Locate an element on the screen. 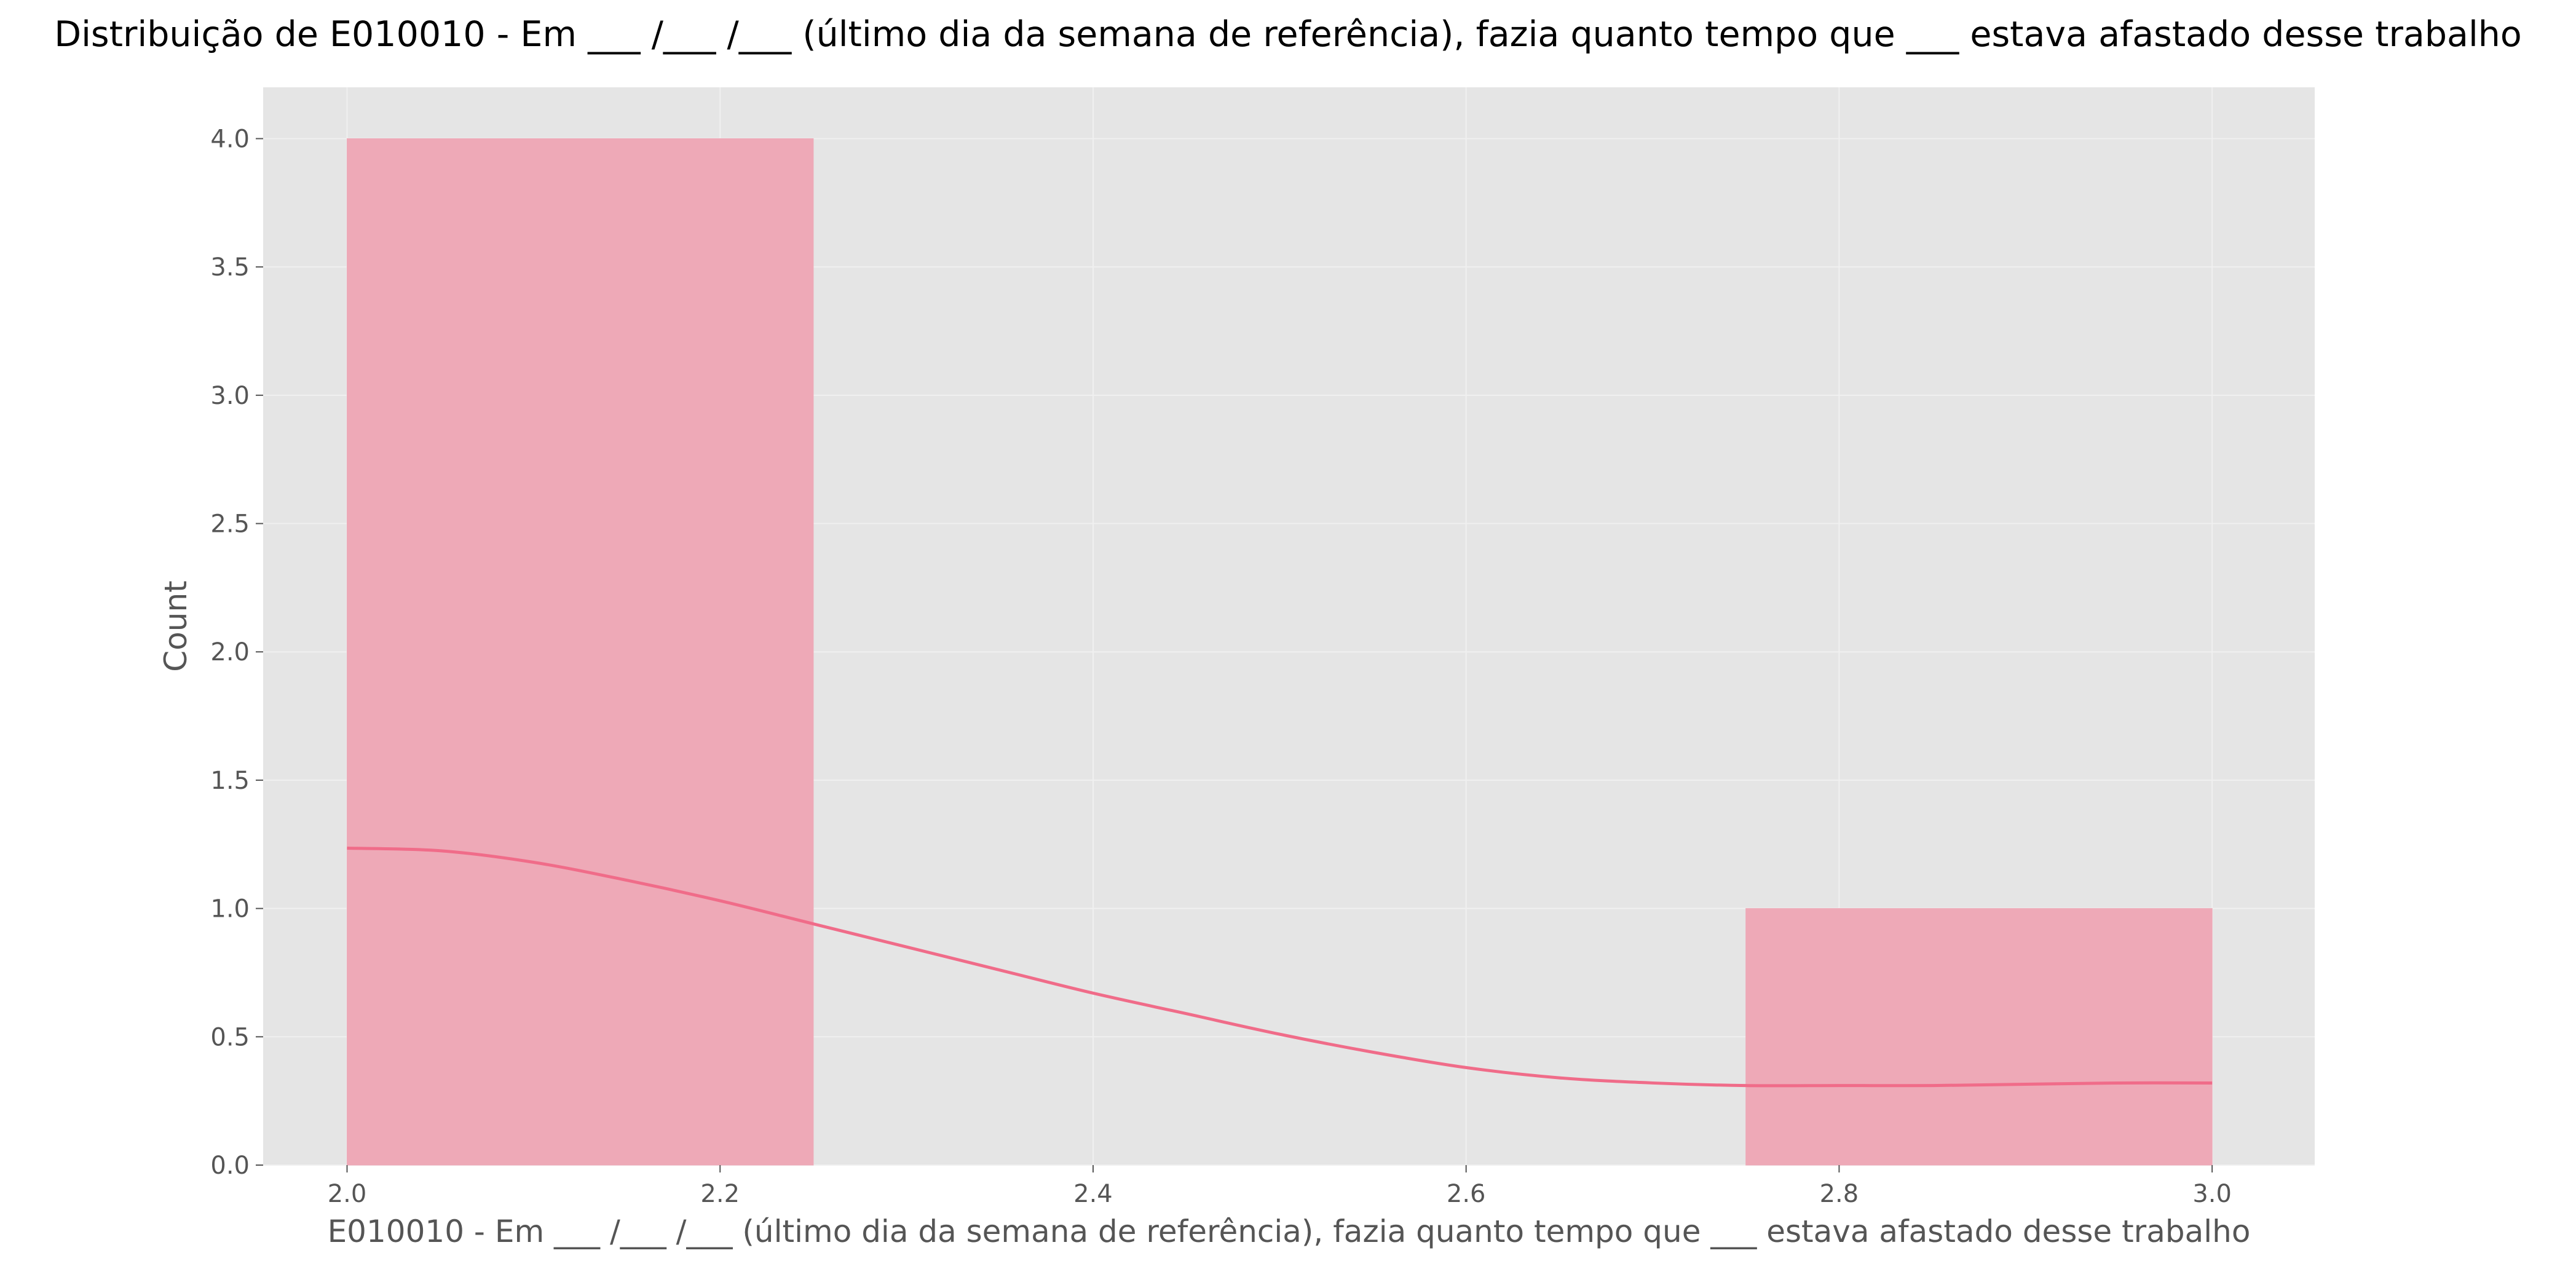  y-axis-label: Count is located at coordinates (176, 626).